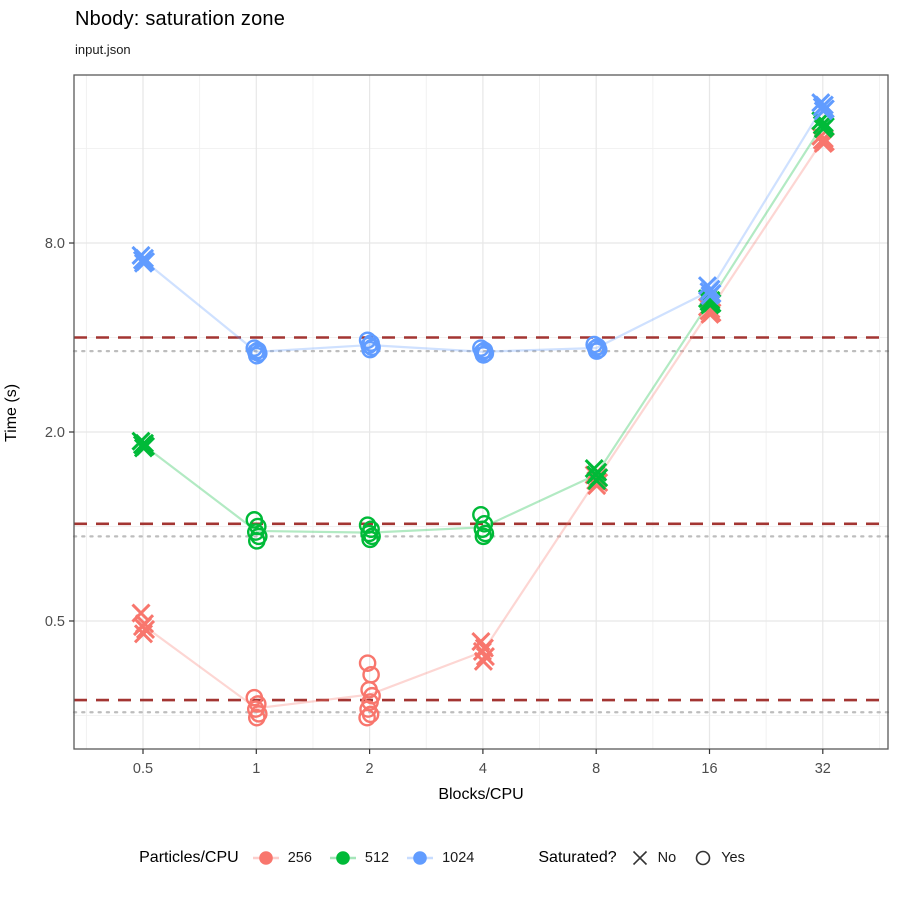 The height and width of the screenshot is (900, 900). Describe the element at coordinates (55, 433) in the screenshot. I see `y-tick-label: 2.0` at that location.